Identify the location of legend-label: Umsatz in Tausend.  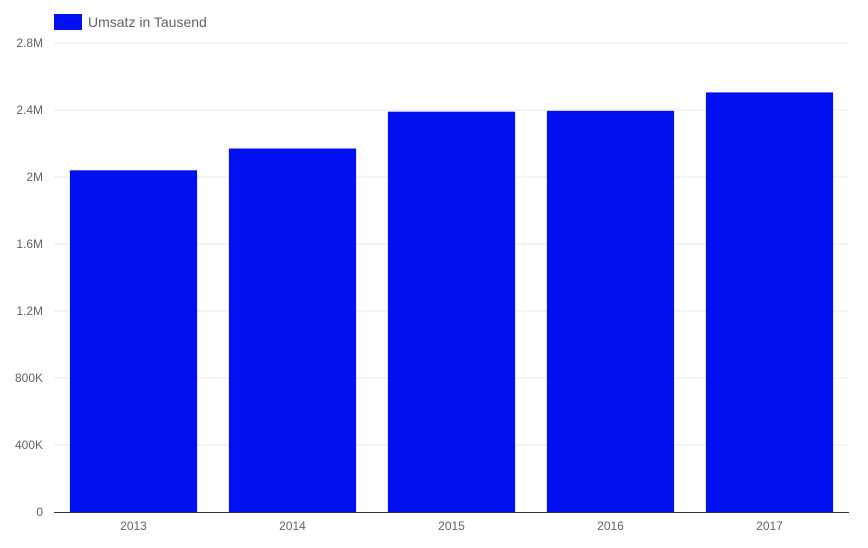
(147, 22).